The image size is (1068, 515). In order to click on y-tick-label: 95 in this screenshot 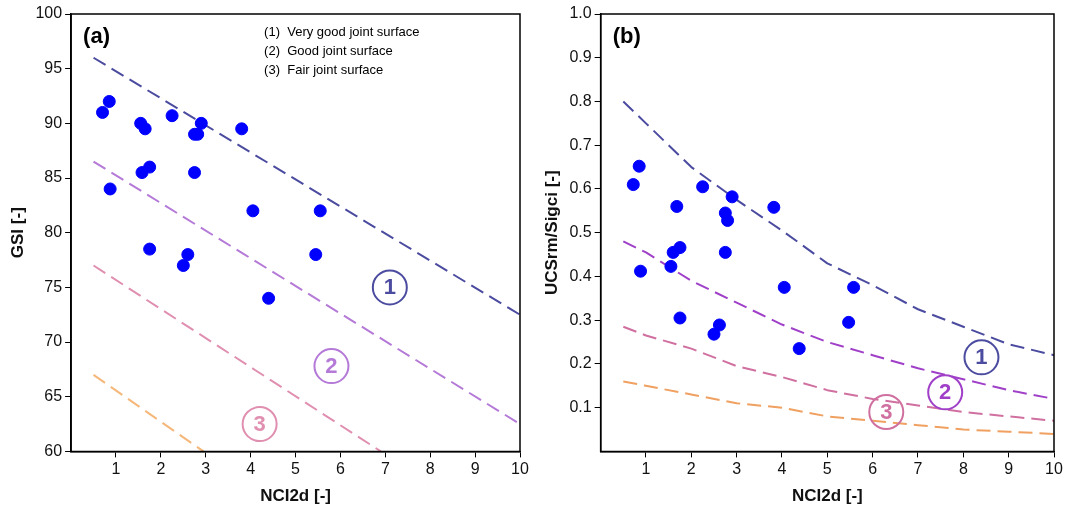, I will do `click(53, 68)`.